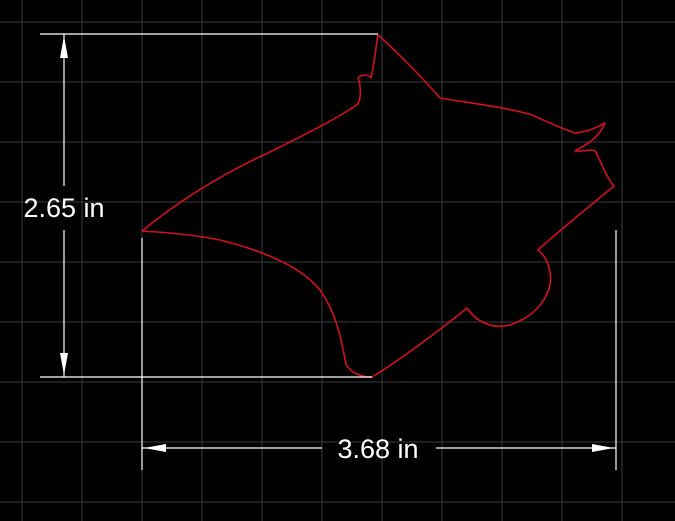  Describe the element at coordinates (64, 364) in the screenshot. I see `height-arrow-bottom` at that location.